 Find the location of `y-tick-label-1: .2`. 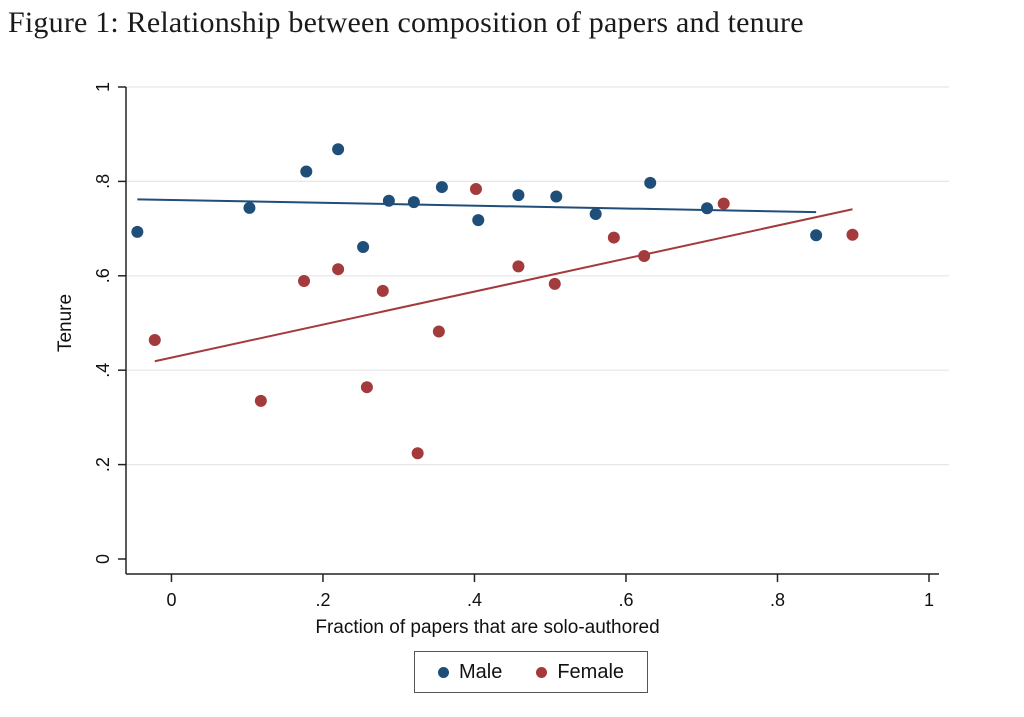

y-tick-label-1: .2 is located at coordinates (103, 464).